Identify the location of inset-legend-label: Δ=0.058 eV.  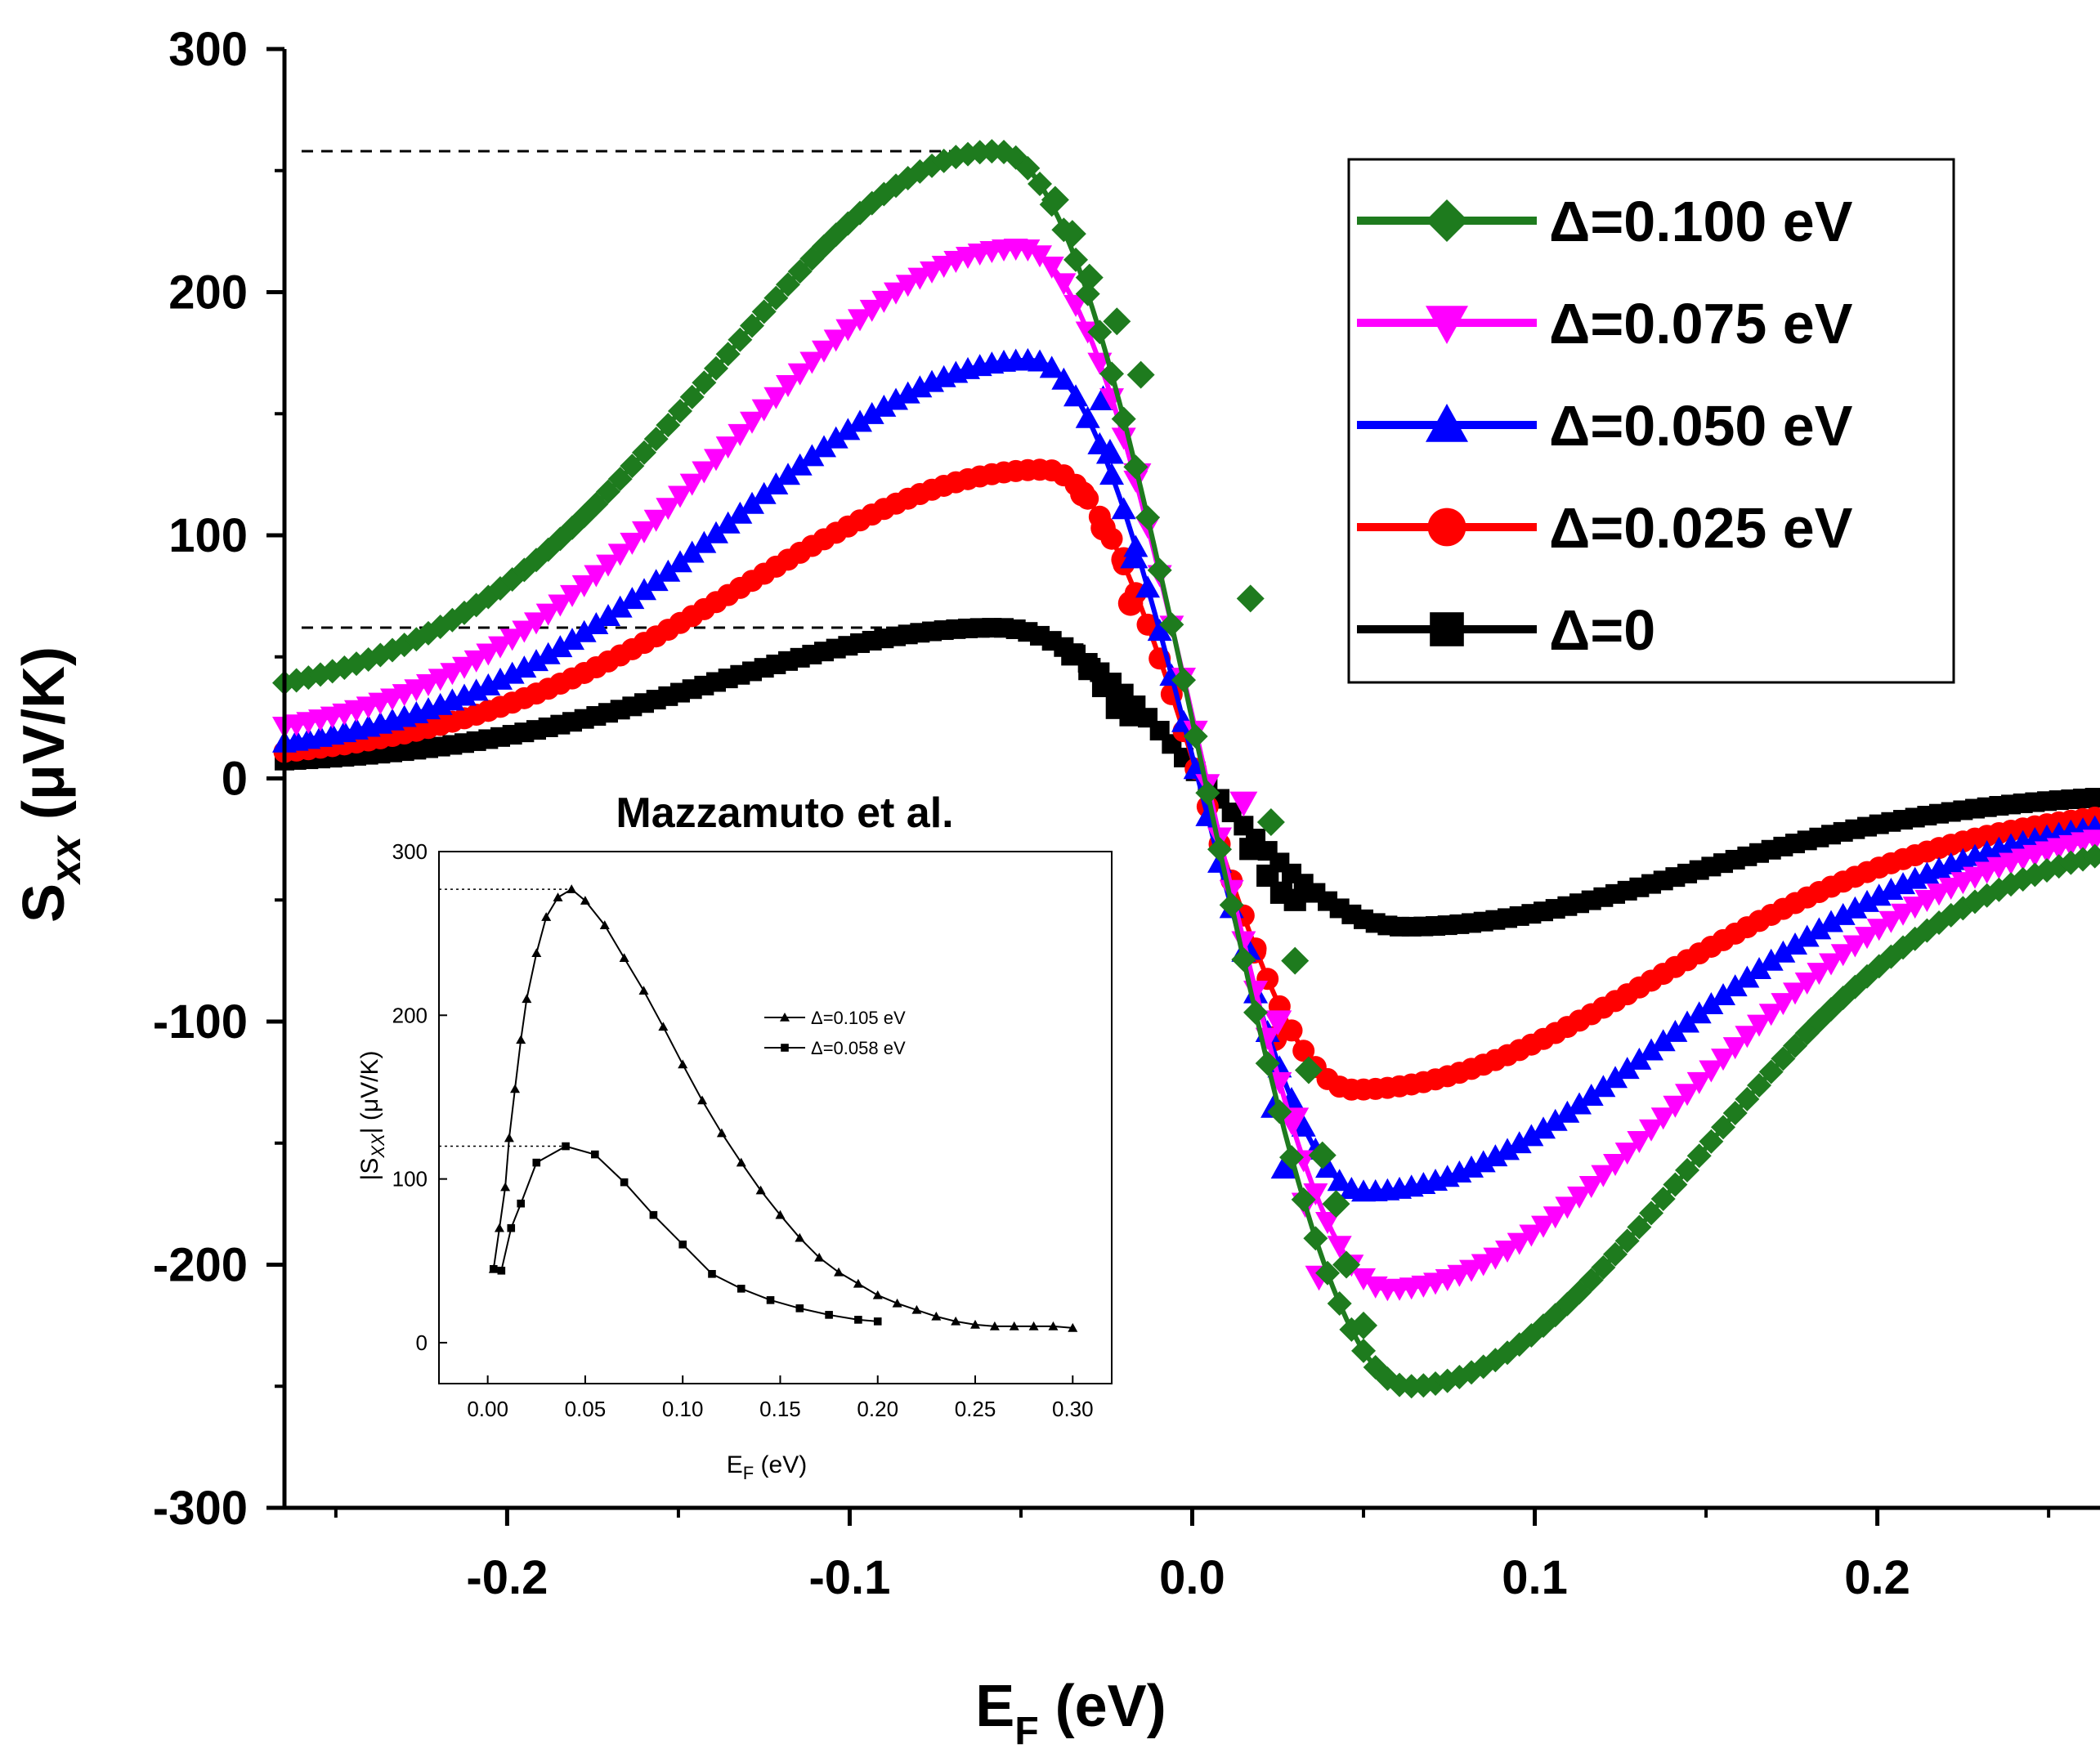
(859, 1048).